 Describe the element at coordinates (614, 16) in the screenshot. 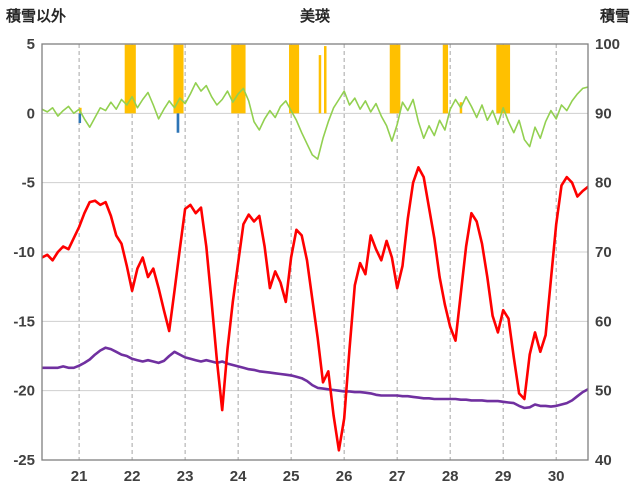

I see `right-axis-title: 積雪` at that location.